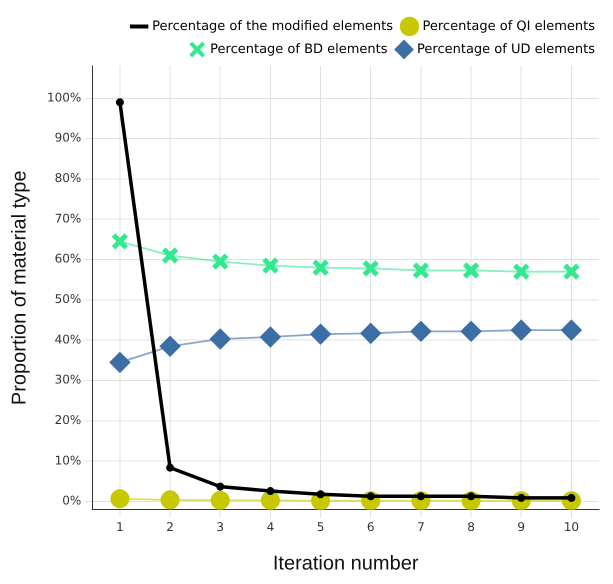 The image size is (613, 584). What do you see at coordinates (68, 460) in the screenshot?
I see `y-tick-label: 10%` at bounding box center [68, 460].